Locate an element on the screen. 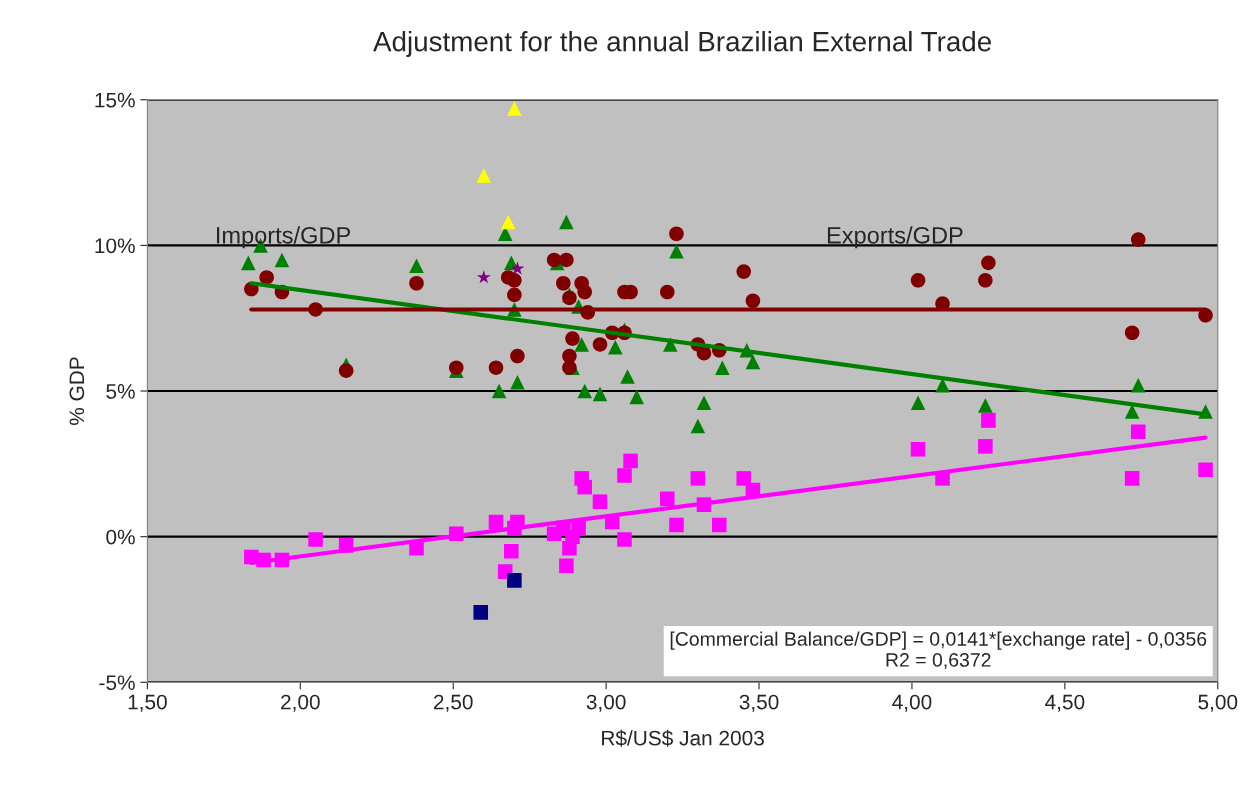 This screenshot has height=798, width=1249. annotation: Exports/GDP is located at coordinates (895, 237).